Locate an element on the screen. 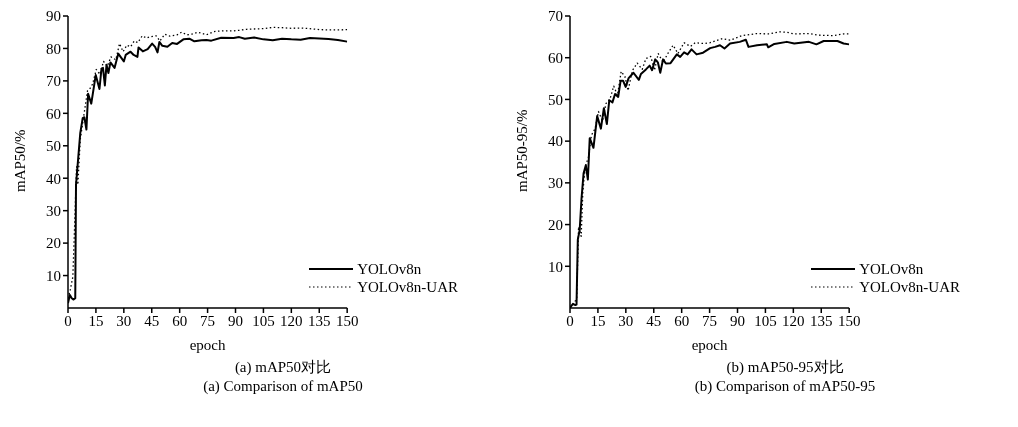 The image size is (1018, 427). y-tick-label: 80 is located at coordinates (53, 48).